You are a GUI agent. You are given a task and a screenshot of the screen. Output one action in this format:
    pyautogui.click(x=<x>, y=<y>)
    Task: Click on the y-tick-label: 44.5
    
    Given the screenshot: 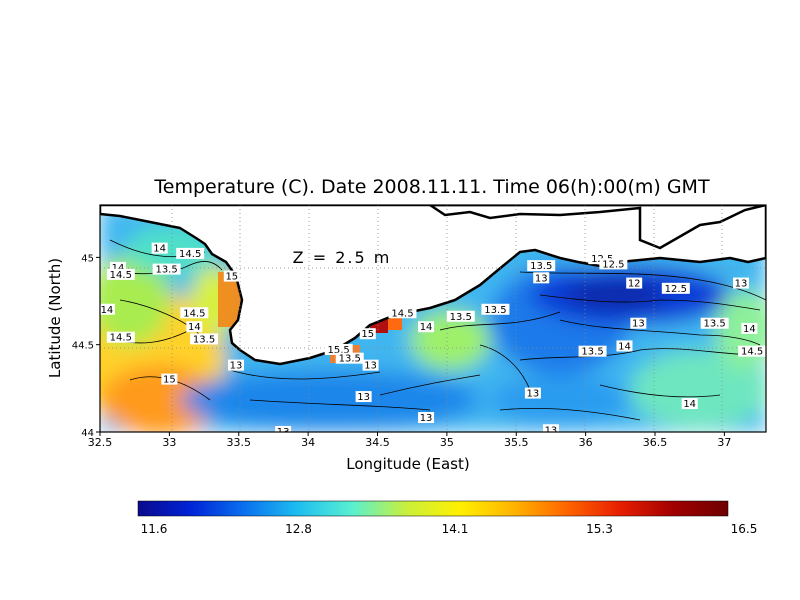 What is the action you would take?
    pyautogui.click(x=83, y=346)
    